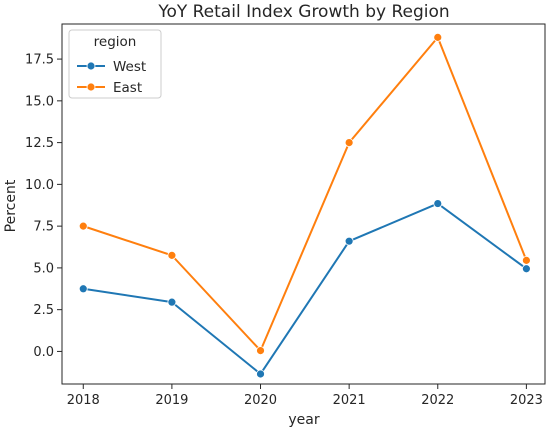 Image resolution: width=550 pixels, height=431 pixels. Describe the element at coordinates (172, 255) in the screenshot. I see `data-point-east-2019` at that location.